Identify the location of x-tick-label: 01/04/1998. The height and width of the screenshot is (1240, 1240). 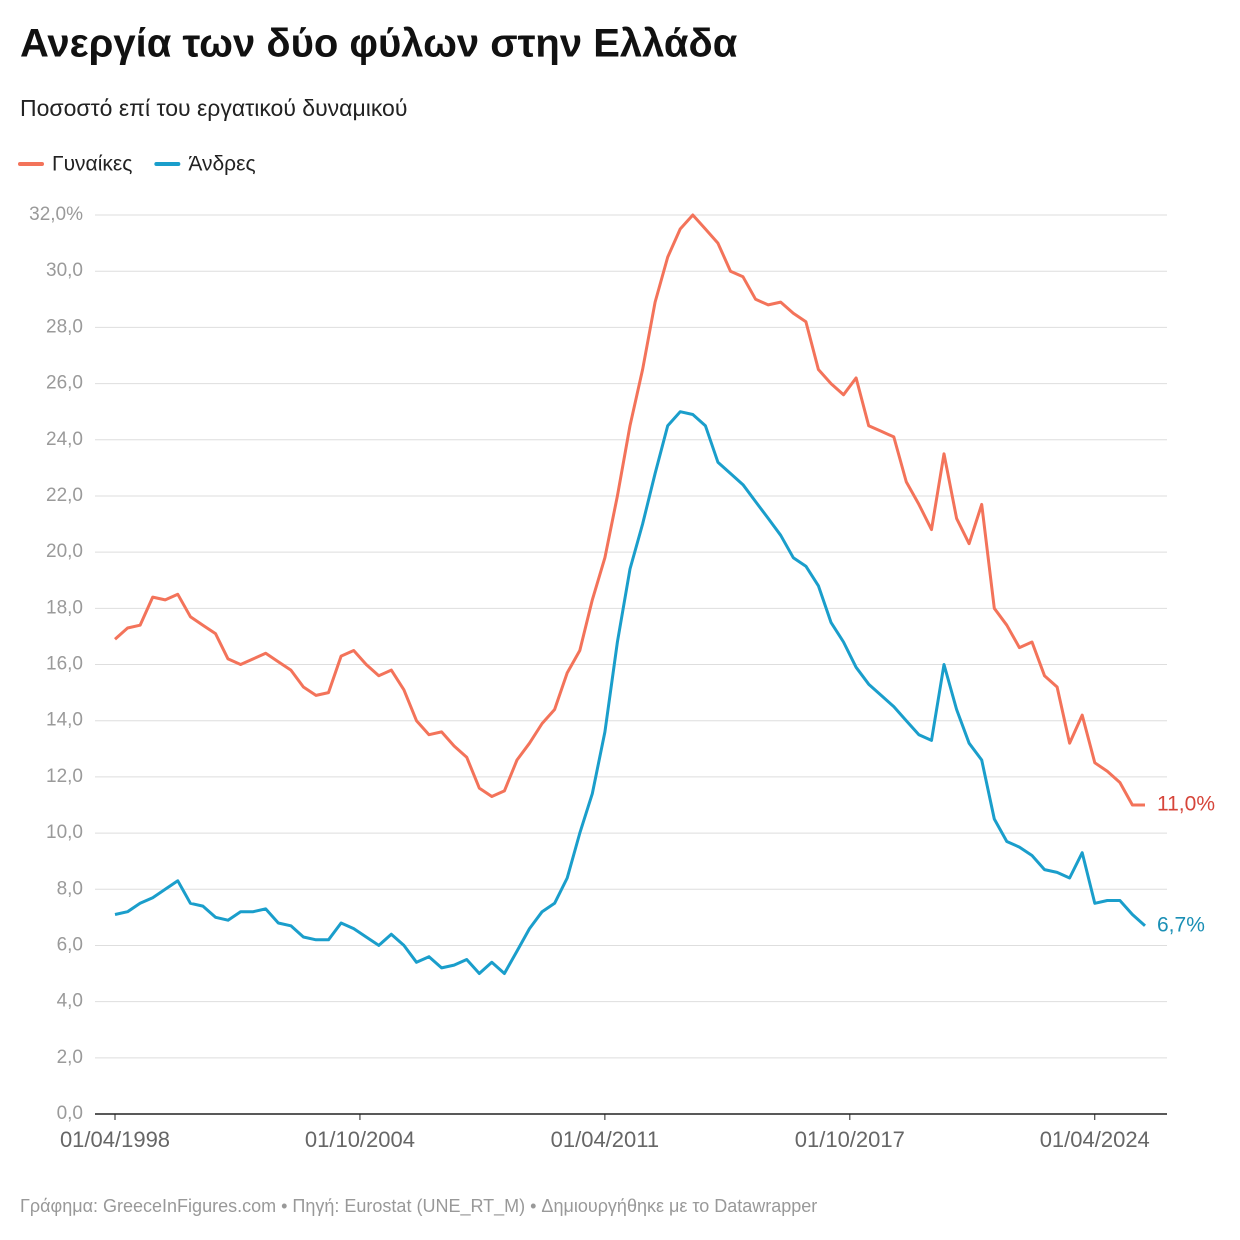
(115, 1139).